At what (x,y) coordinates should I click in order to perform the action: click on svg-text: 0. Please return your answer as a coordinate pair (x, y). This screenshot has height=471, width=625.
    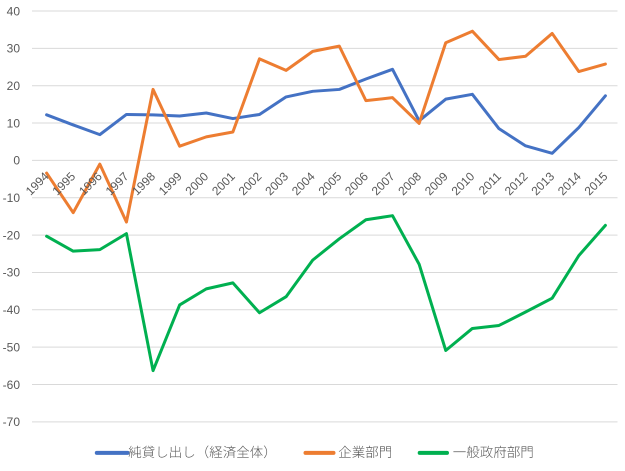
    Looking at the image, I should click on (16, 161).